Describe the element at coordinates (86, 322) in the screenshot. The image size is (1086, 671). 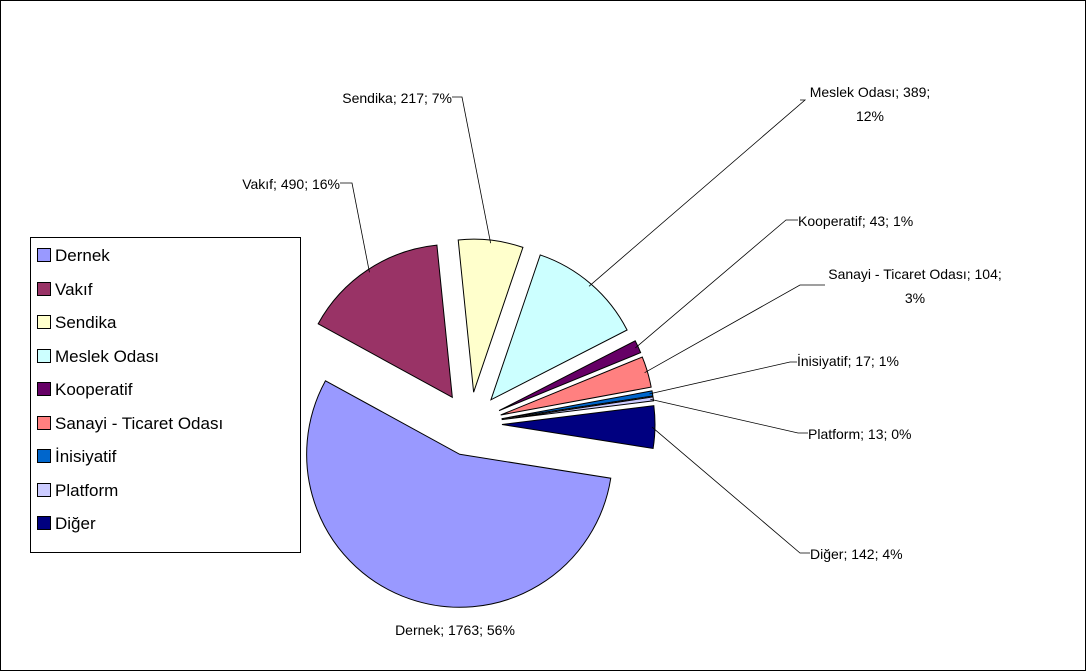
I see `legend-label: Sendika` at that location.